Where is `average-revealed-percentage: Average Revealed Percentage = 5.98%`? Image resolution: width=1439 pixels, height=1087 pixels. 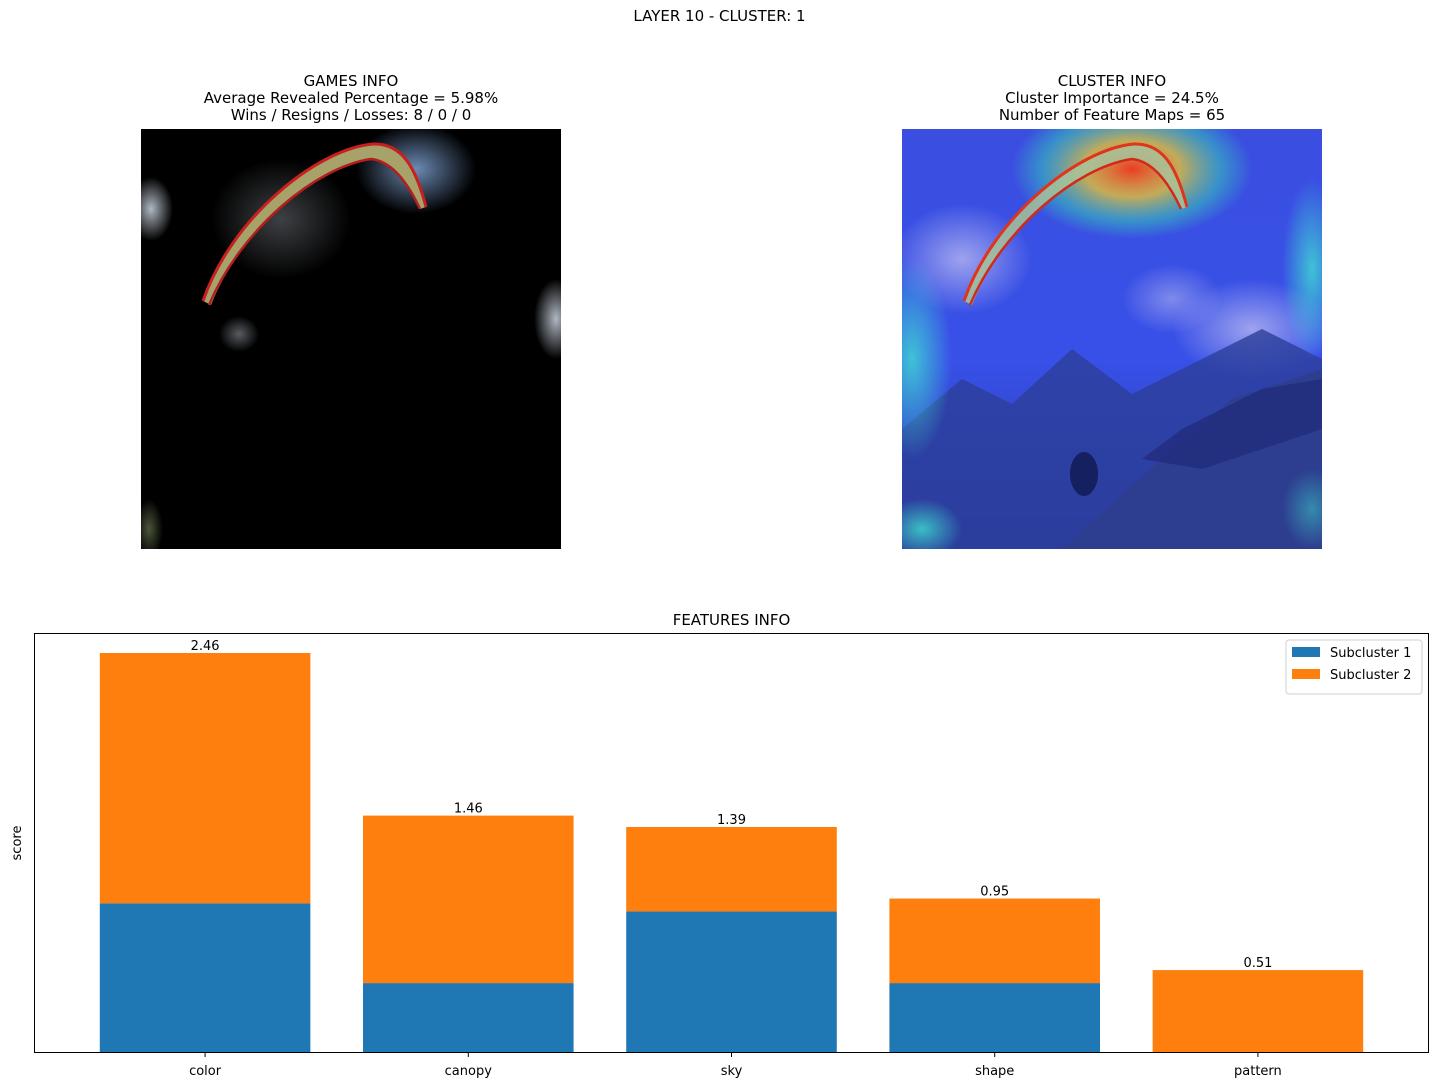 average-revealed-percentage: Average Revealed Percentage = 5.98% is located at coordinates (351, 98).